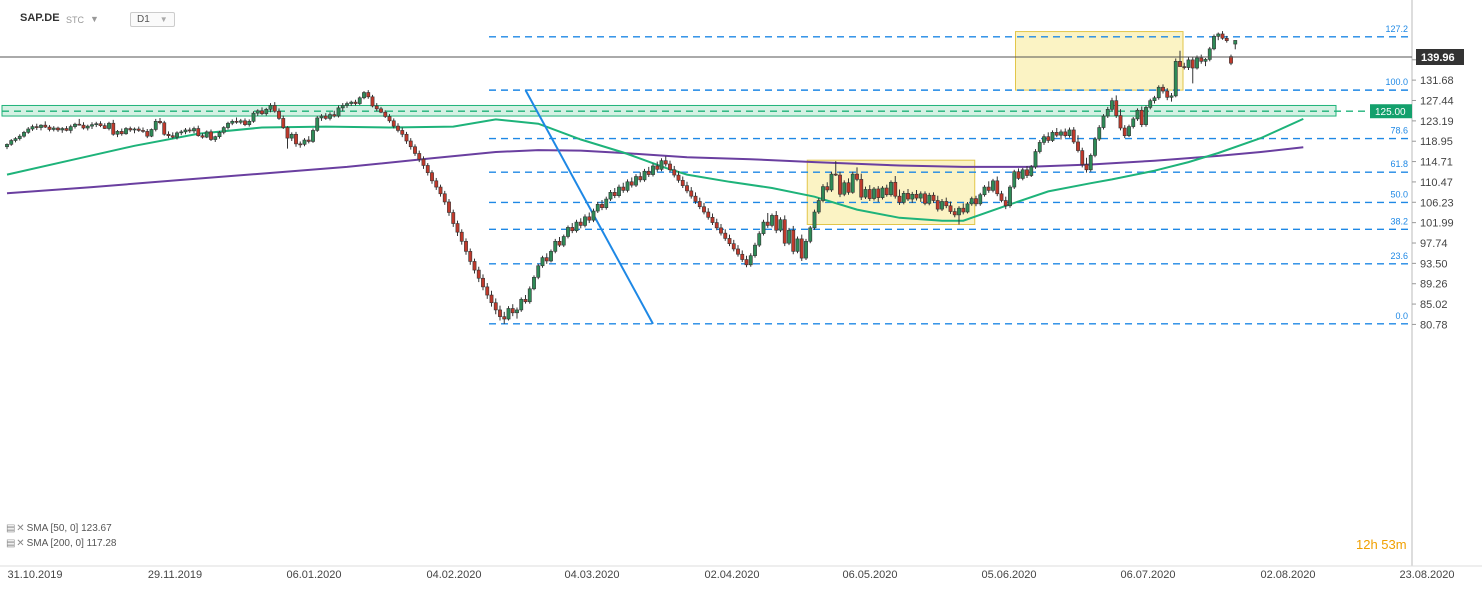  What do you see at coordinates (15, 528) in the screenshot?
I see `indicator-settings-icon: ▤ ✕` at bounding box center [15, 528].